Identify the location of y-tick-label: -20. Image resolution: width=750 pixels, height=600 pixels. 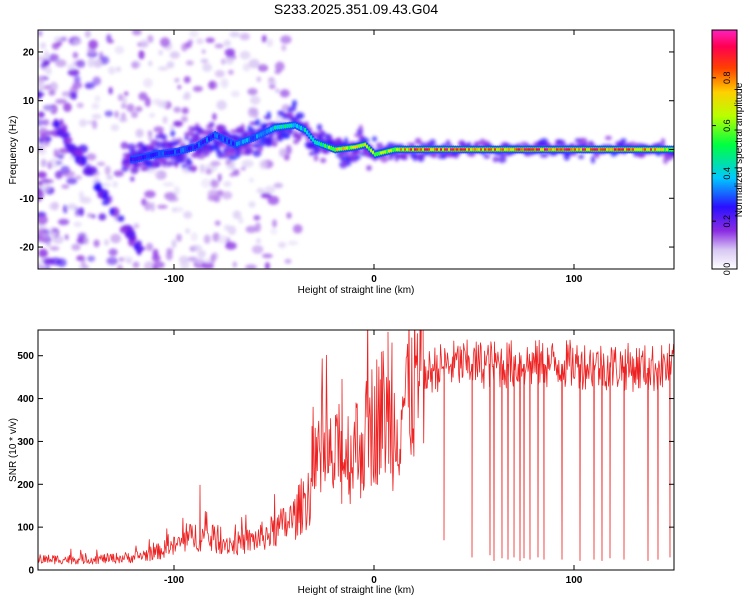
(27, 248).